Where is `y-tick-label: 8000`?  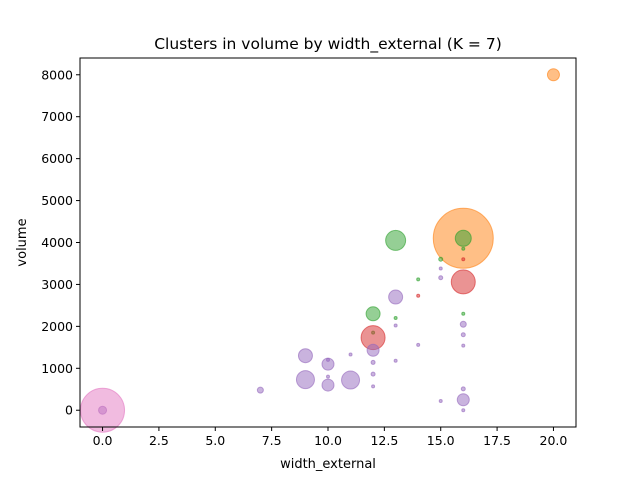
y-tick-label: 8000 is located at coordinates (57, 74).